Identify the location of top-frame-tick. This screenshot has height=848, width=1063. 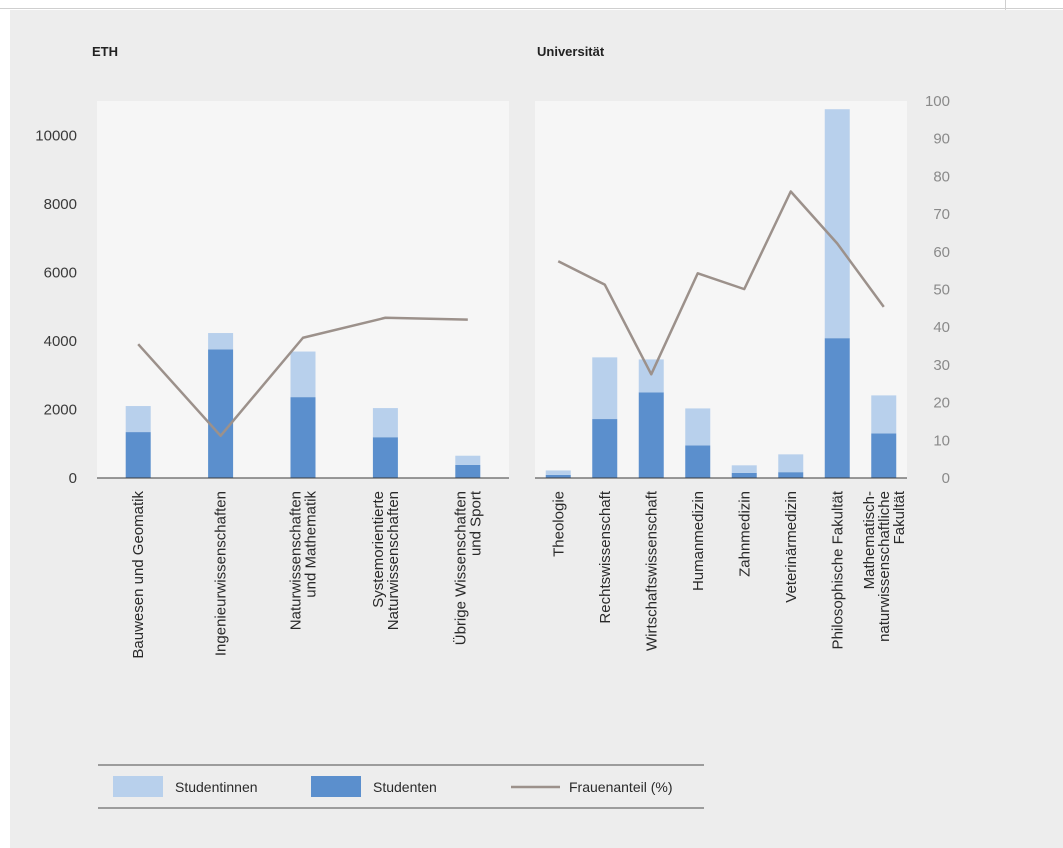
(1005, 8).